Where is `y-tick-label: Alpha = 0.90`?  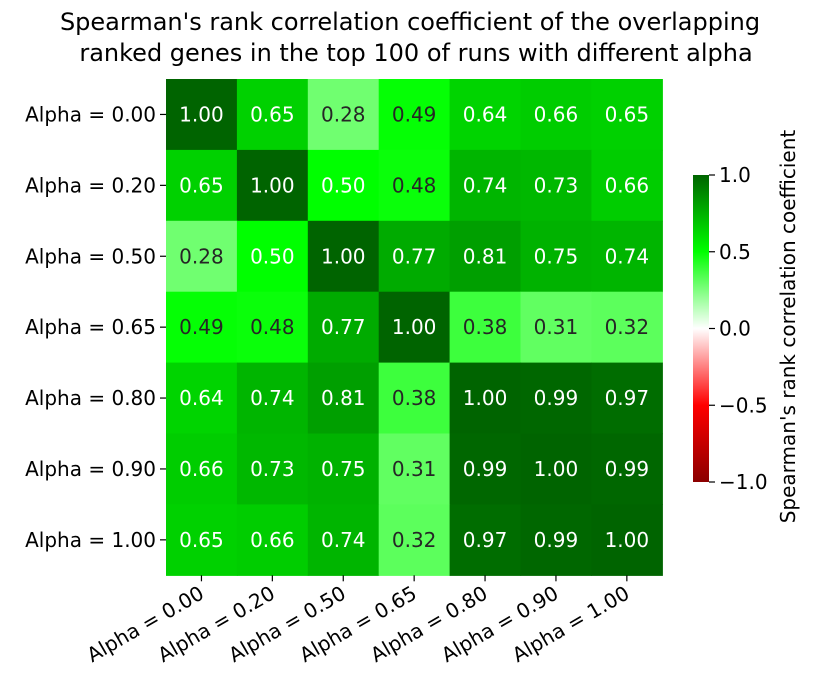 y-tick-label: Alpha = 0.90 is located at coordinates (90, 469).